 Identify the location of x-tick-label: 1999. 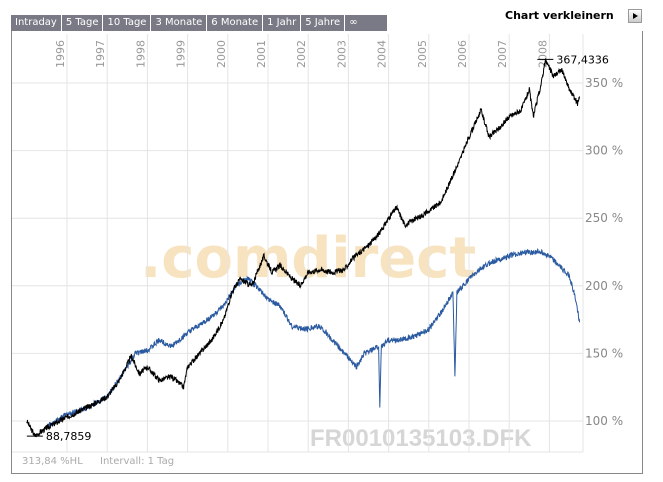
(181, 54).